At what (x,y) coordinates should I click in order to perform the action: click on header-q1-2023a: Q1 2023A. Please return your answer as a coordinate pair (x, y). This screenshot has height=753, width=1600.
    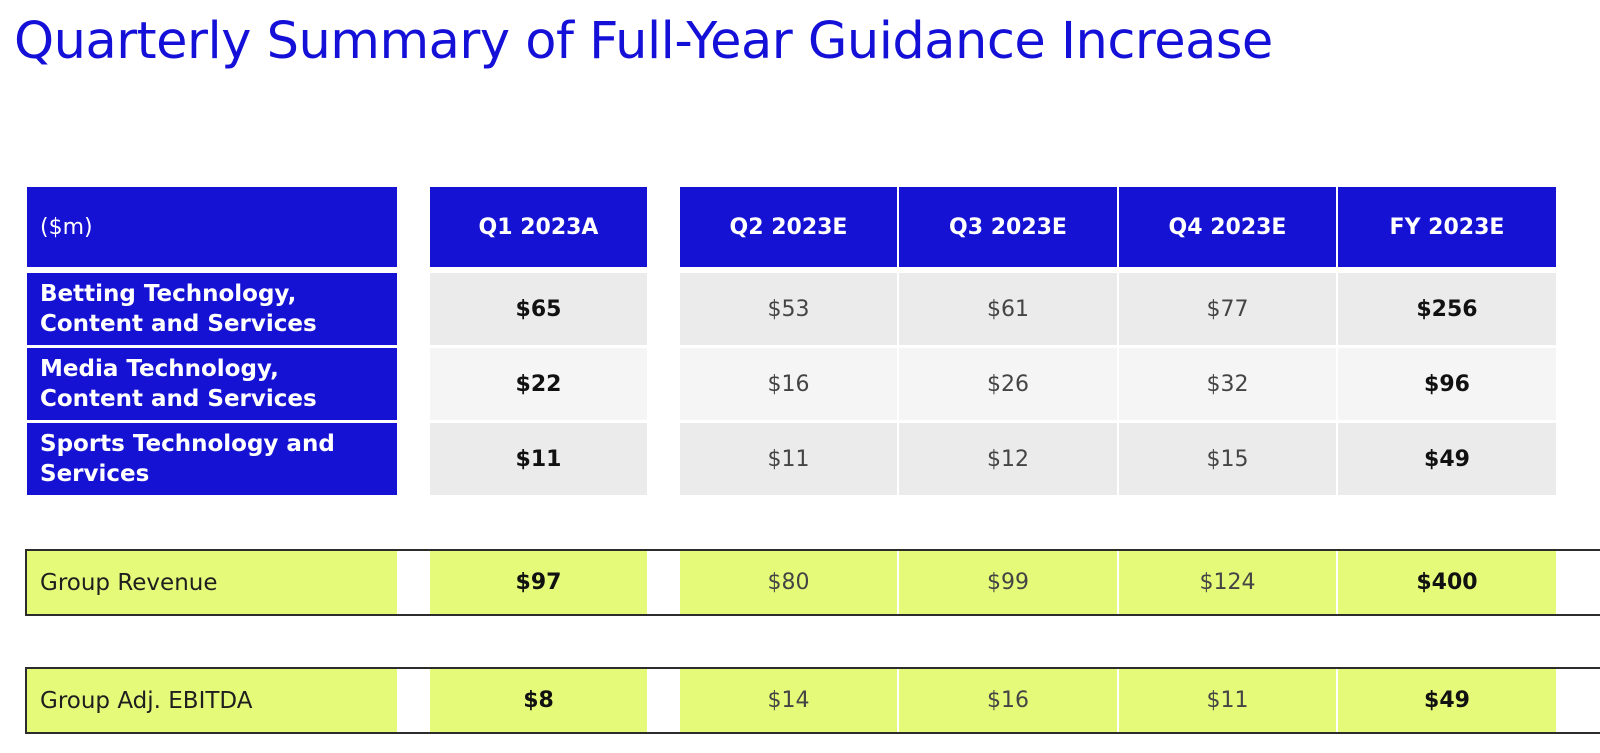
    Looking at the image, I should click on (538, 227).